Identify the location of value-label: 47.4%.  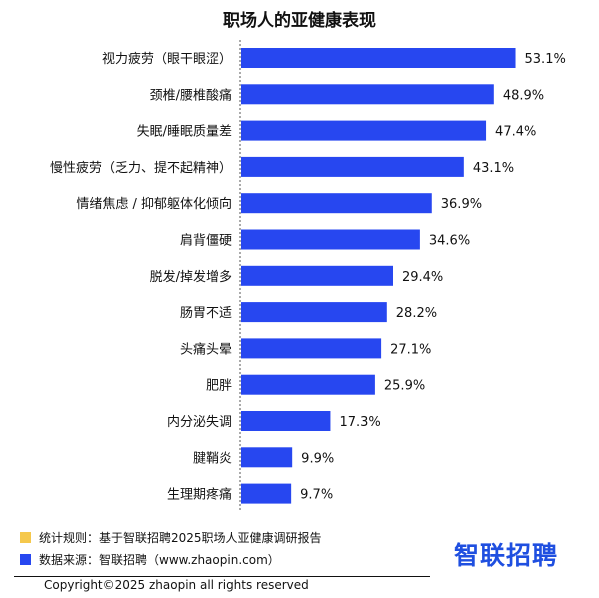
(515, 132).